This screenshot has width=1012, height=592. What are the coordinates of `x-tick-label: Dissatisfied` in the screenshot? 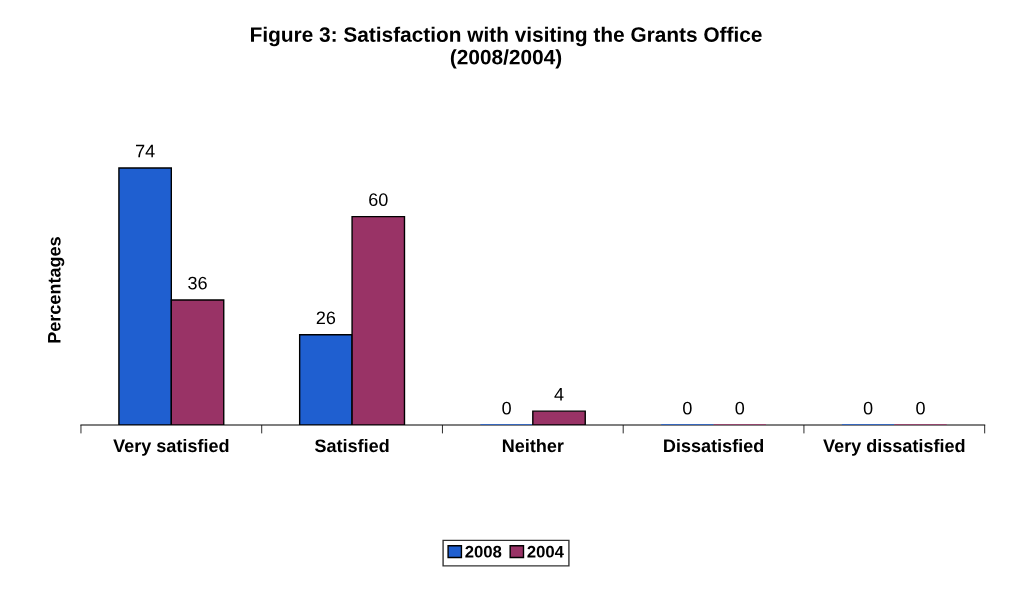 It's located at (714, 445).